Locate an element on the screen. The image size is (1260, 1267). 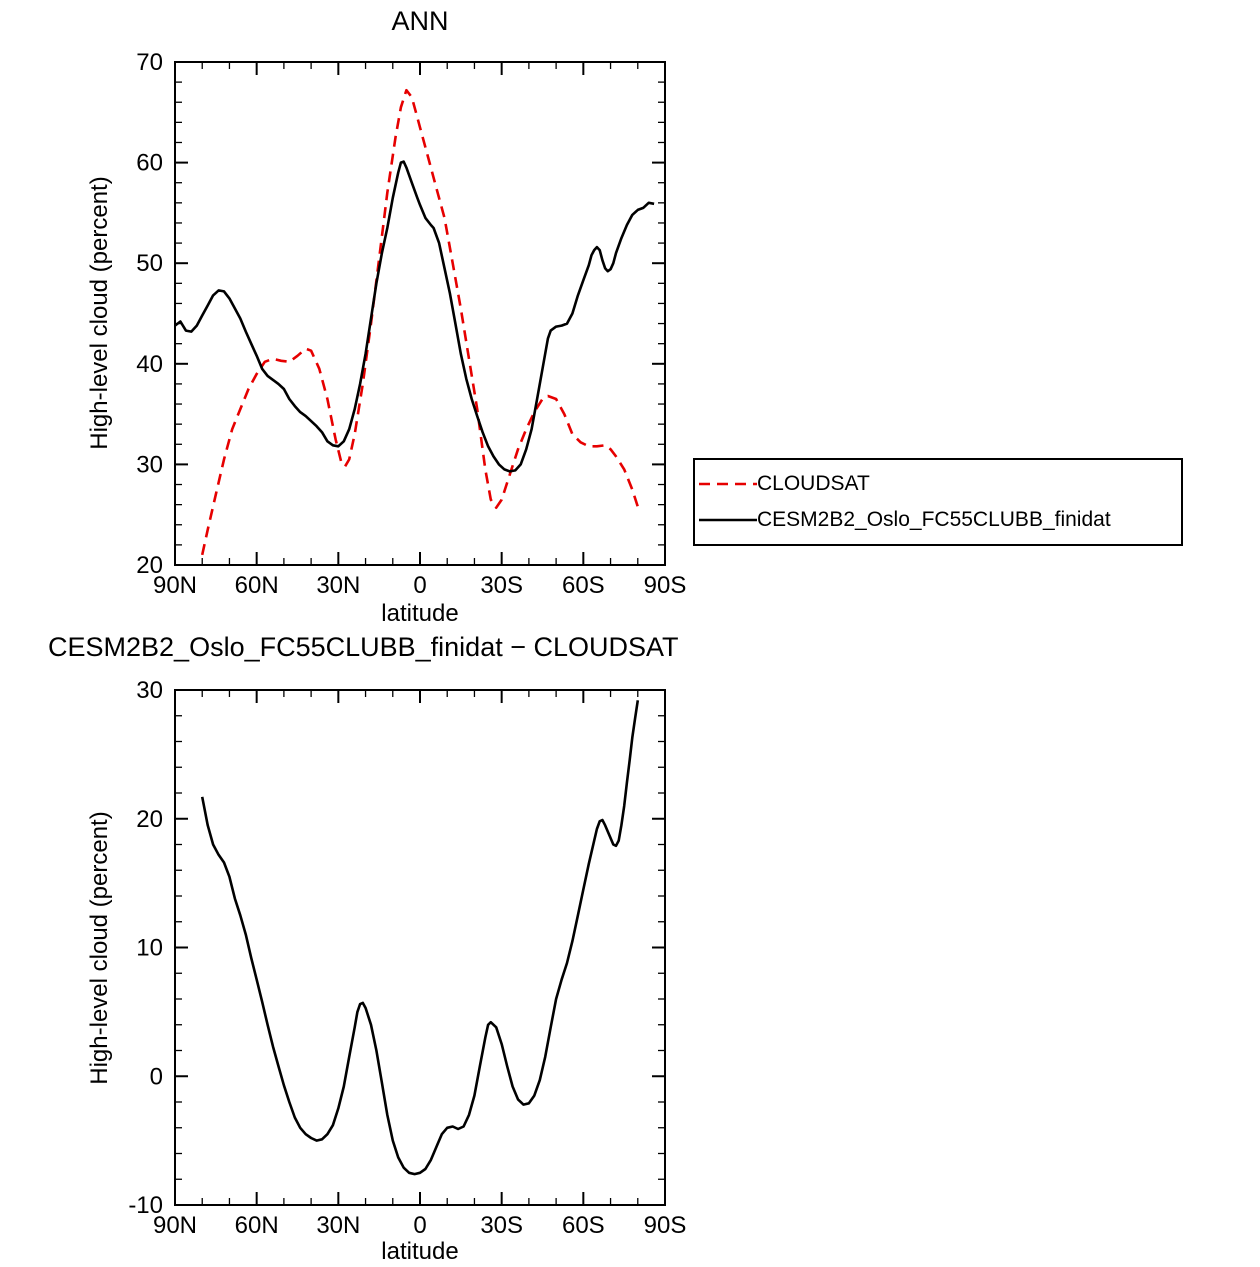
legend-label-model: CESM2B2_Oslo_FC55CLUBB_finidat is located at coordinates (934, 519).